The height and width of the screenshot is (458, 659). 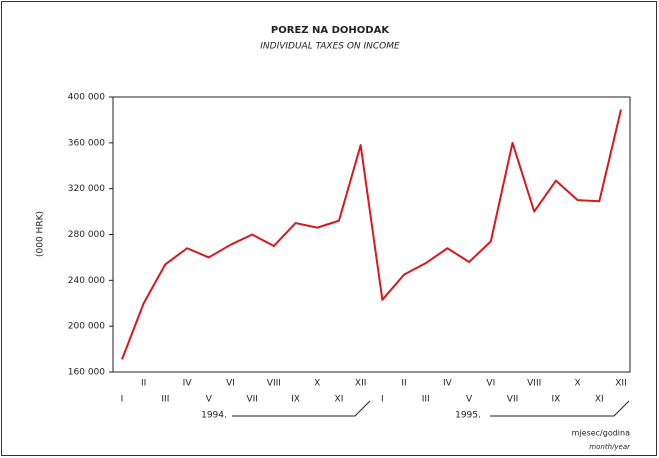 I want to click on x-axis-label: mjesec/godina, so click(x=601, y=433).